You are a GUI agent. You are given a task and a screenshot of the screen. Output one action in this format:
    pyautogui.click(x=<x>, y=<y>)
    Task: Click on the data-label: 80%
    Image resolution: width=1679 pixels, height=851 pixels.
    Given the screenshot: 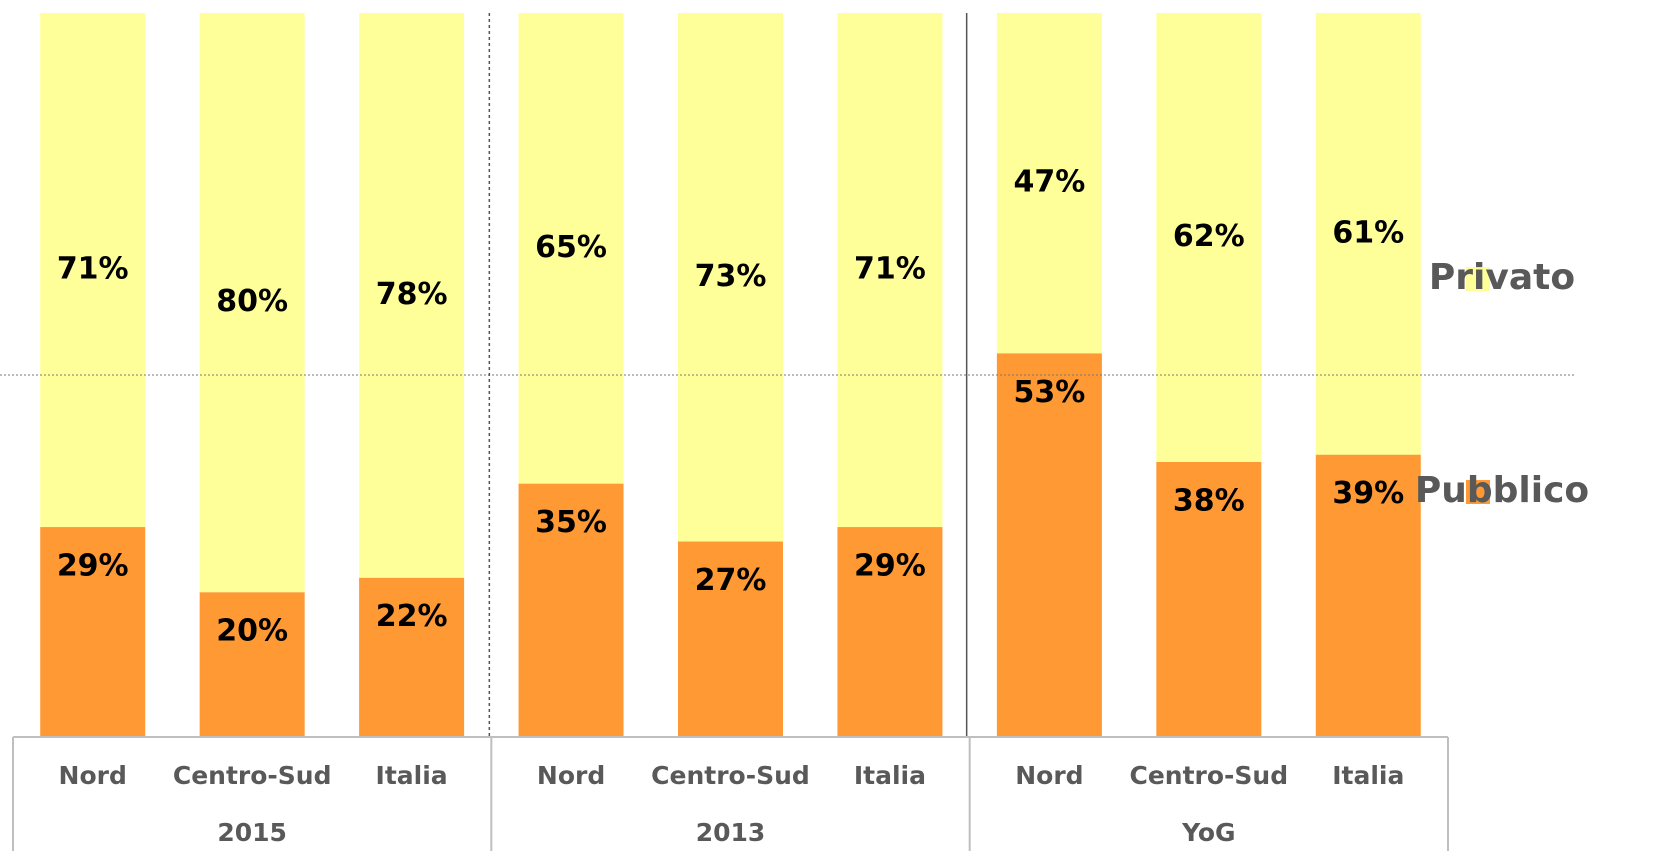 What is the action you would take?
    pyautogui.click(x=252, y=301)
    